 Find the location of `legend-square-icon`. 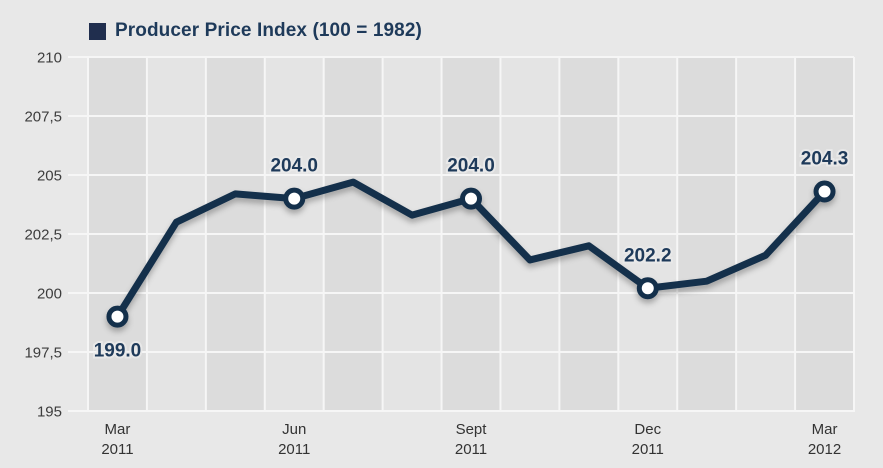

legend-square-icon is located at coordinates (97, 31).